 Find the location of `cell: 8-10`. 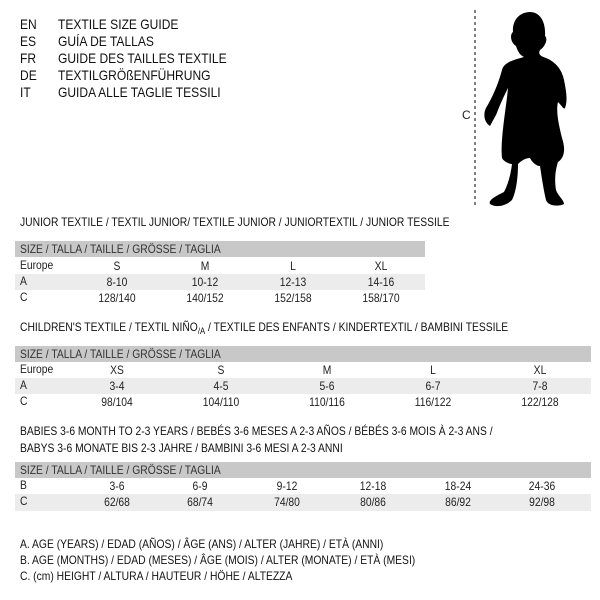

cell: 8-10 is located at coordinates (117, 282).